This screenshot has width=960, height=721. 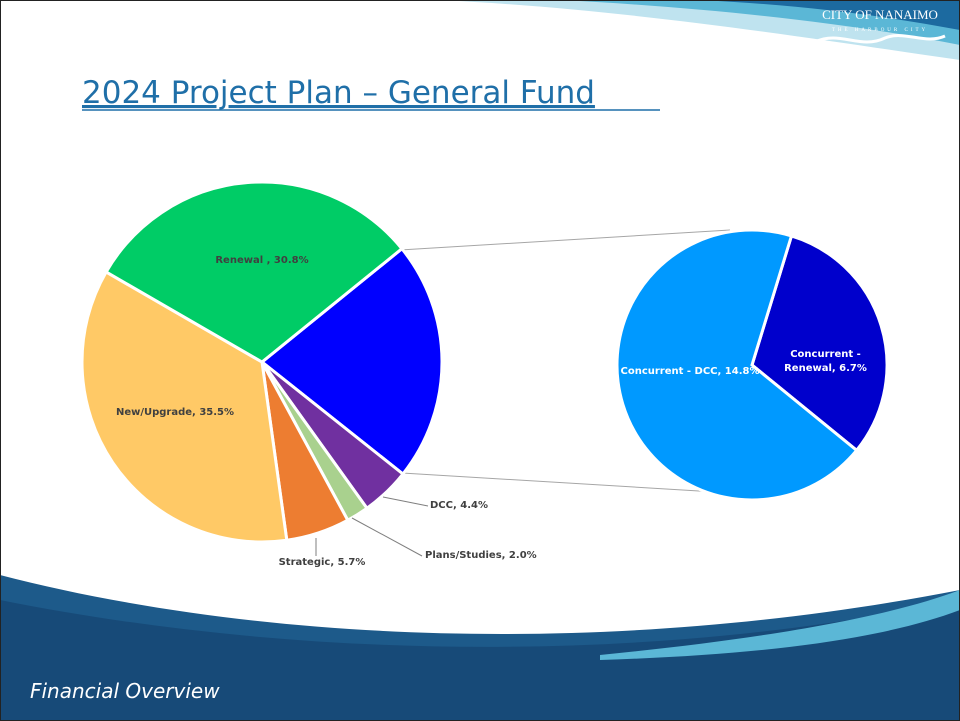 I want to click on data-label: Concurrent - Renewal, 6.7%, so click(x=825, y=361).